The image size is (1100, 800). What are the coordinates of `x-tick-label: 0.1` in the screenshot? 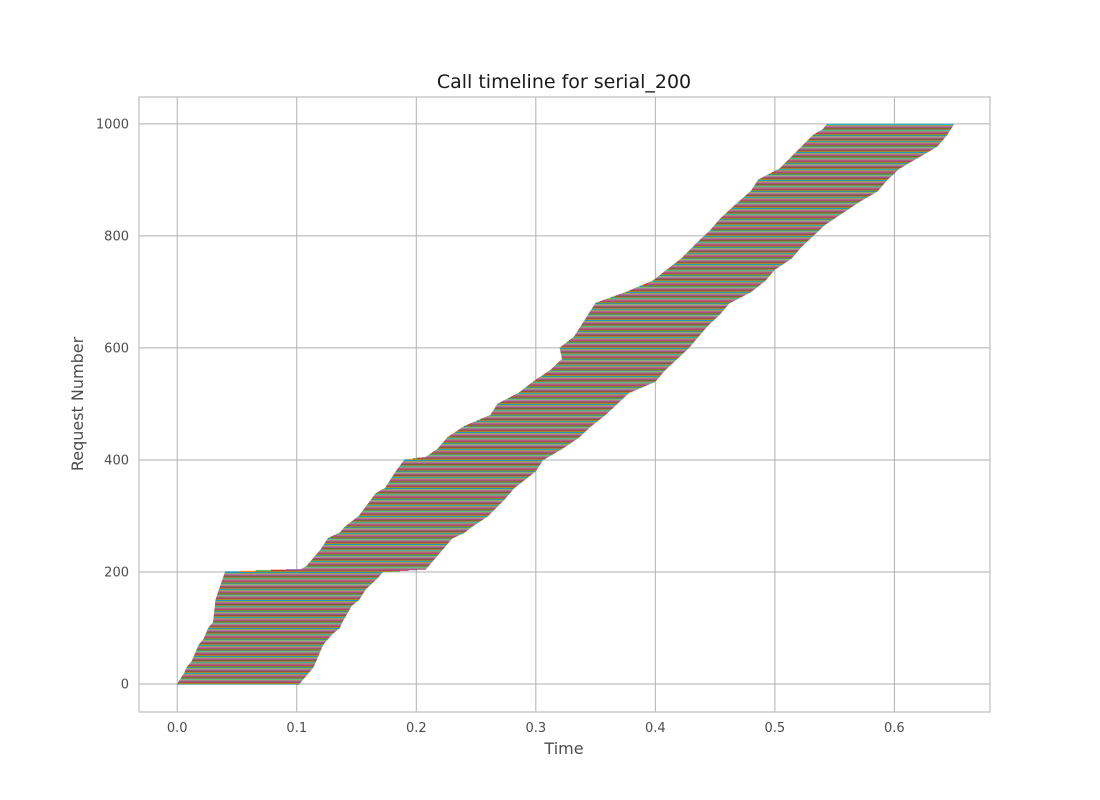 It's located at (296, 728).